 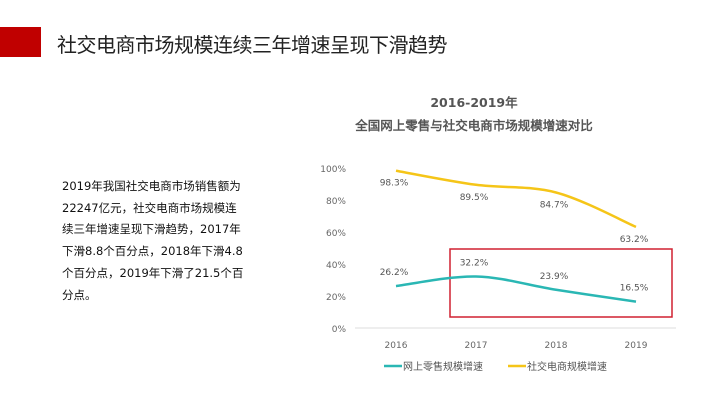 What do you see at coordinates (336, 234) in the screenshot?
I see `y-tick-label: 60%` at bounding box center [336, 234].